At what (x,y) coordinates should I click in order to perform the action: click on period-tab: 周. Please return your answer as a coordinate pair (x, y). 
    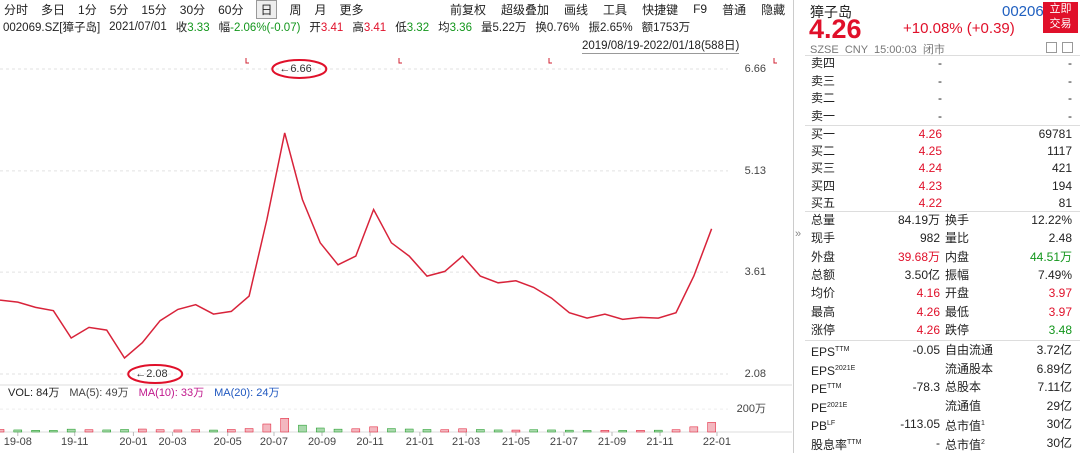
    Looking at the image, I should click on (295, 9).